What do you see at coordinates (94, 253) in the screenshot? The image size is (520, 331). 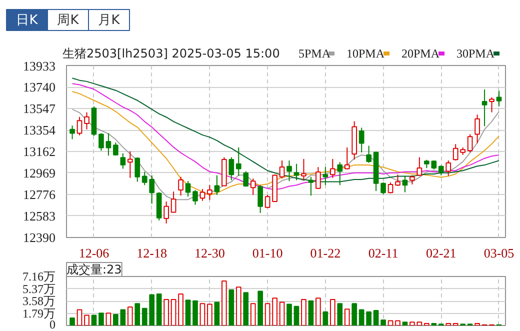 I see `x-tick-label: 12-06` at bounding box center [94, 253].